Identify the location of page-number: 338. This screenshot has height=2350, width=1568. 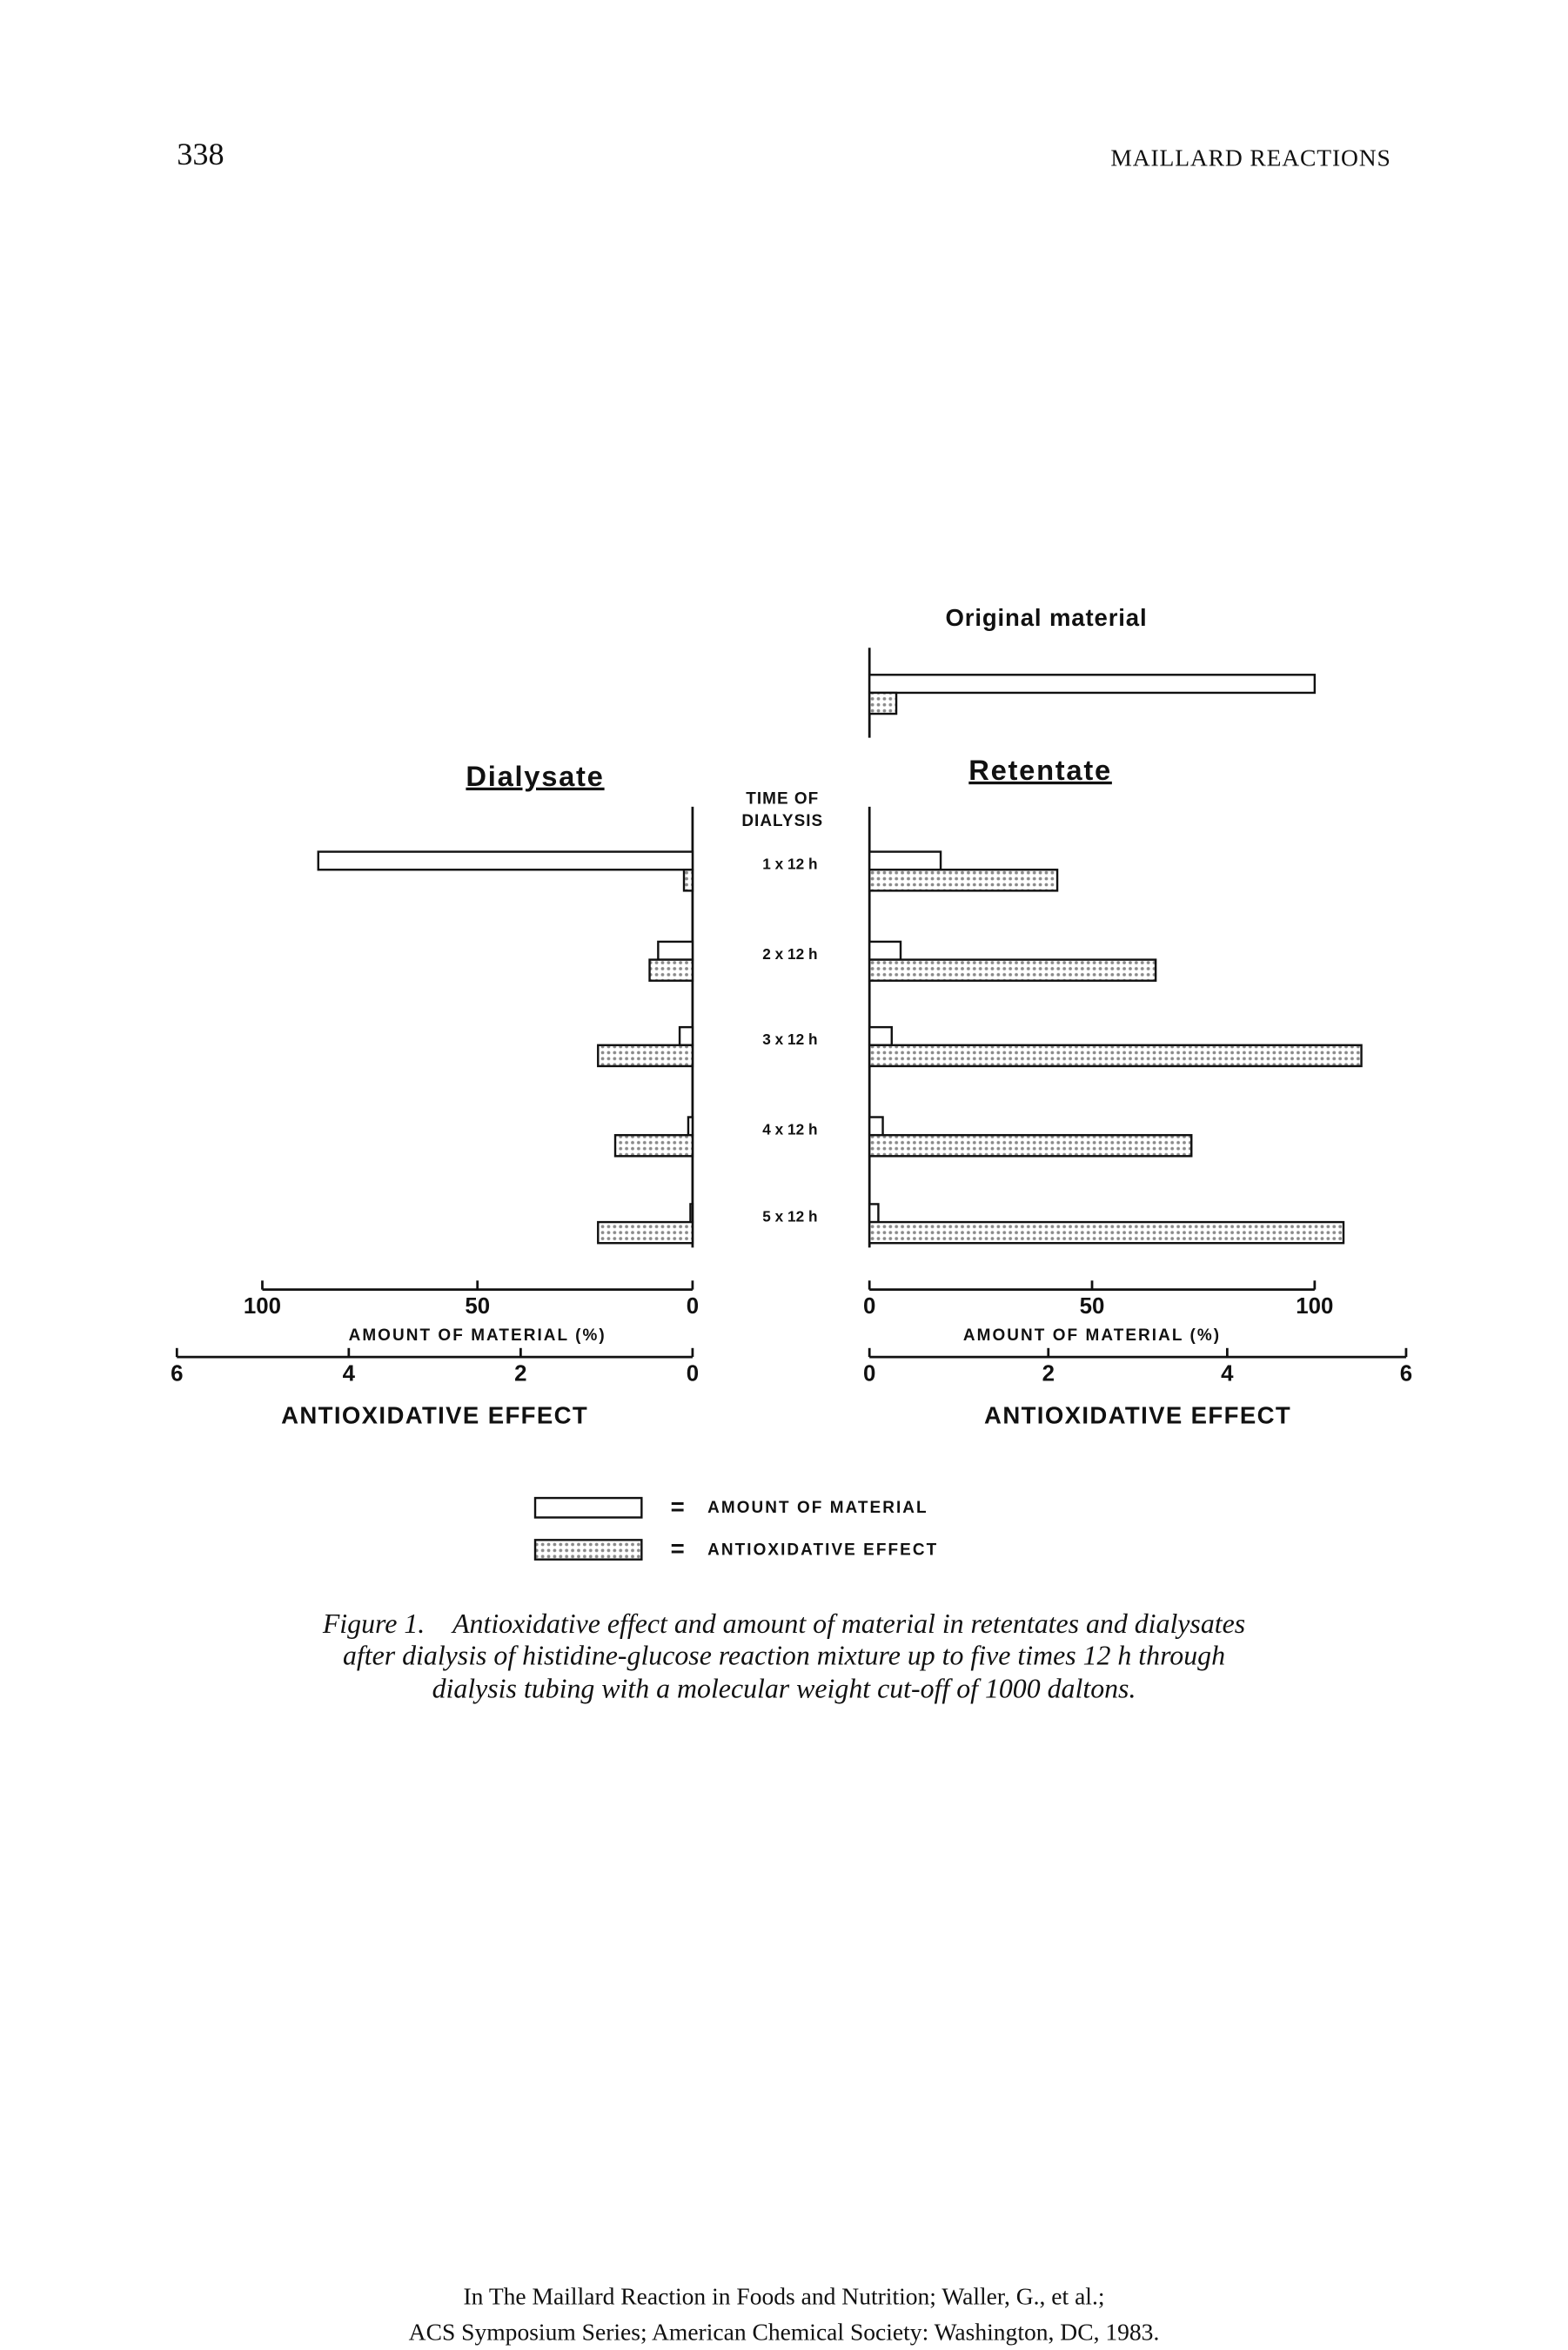
(200, 154).